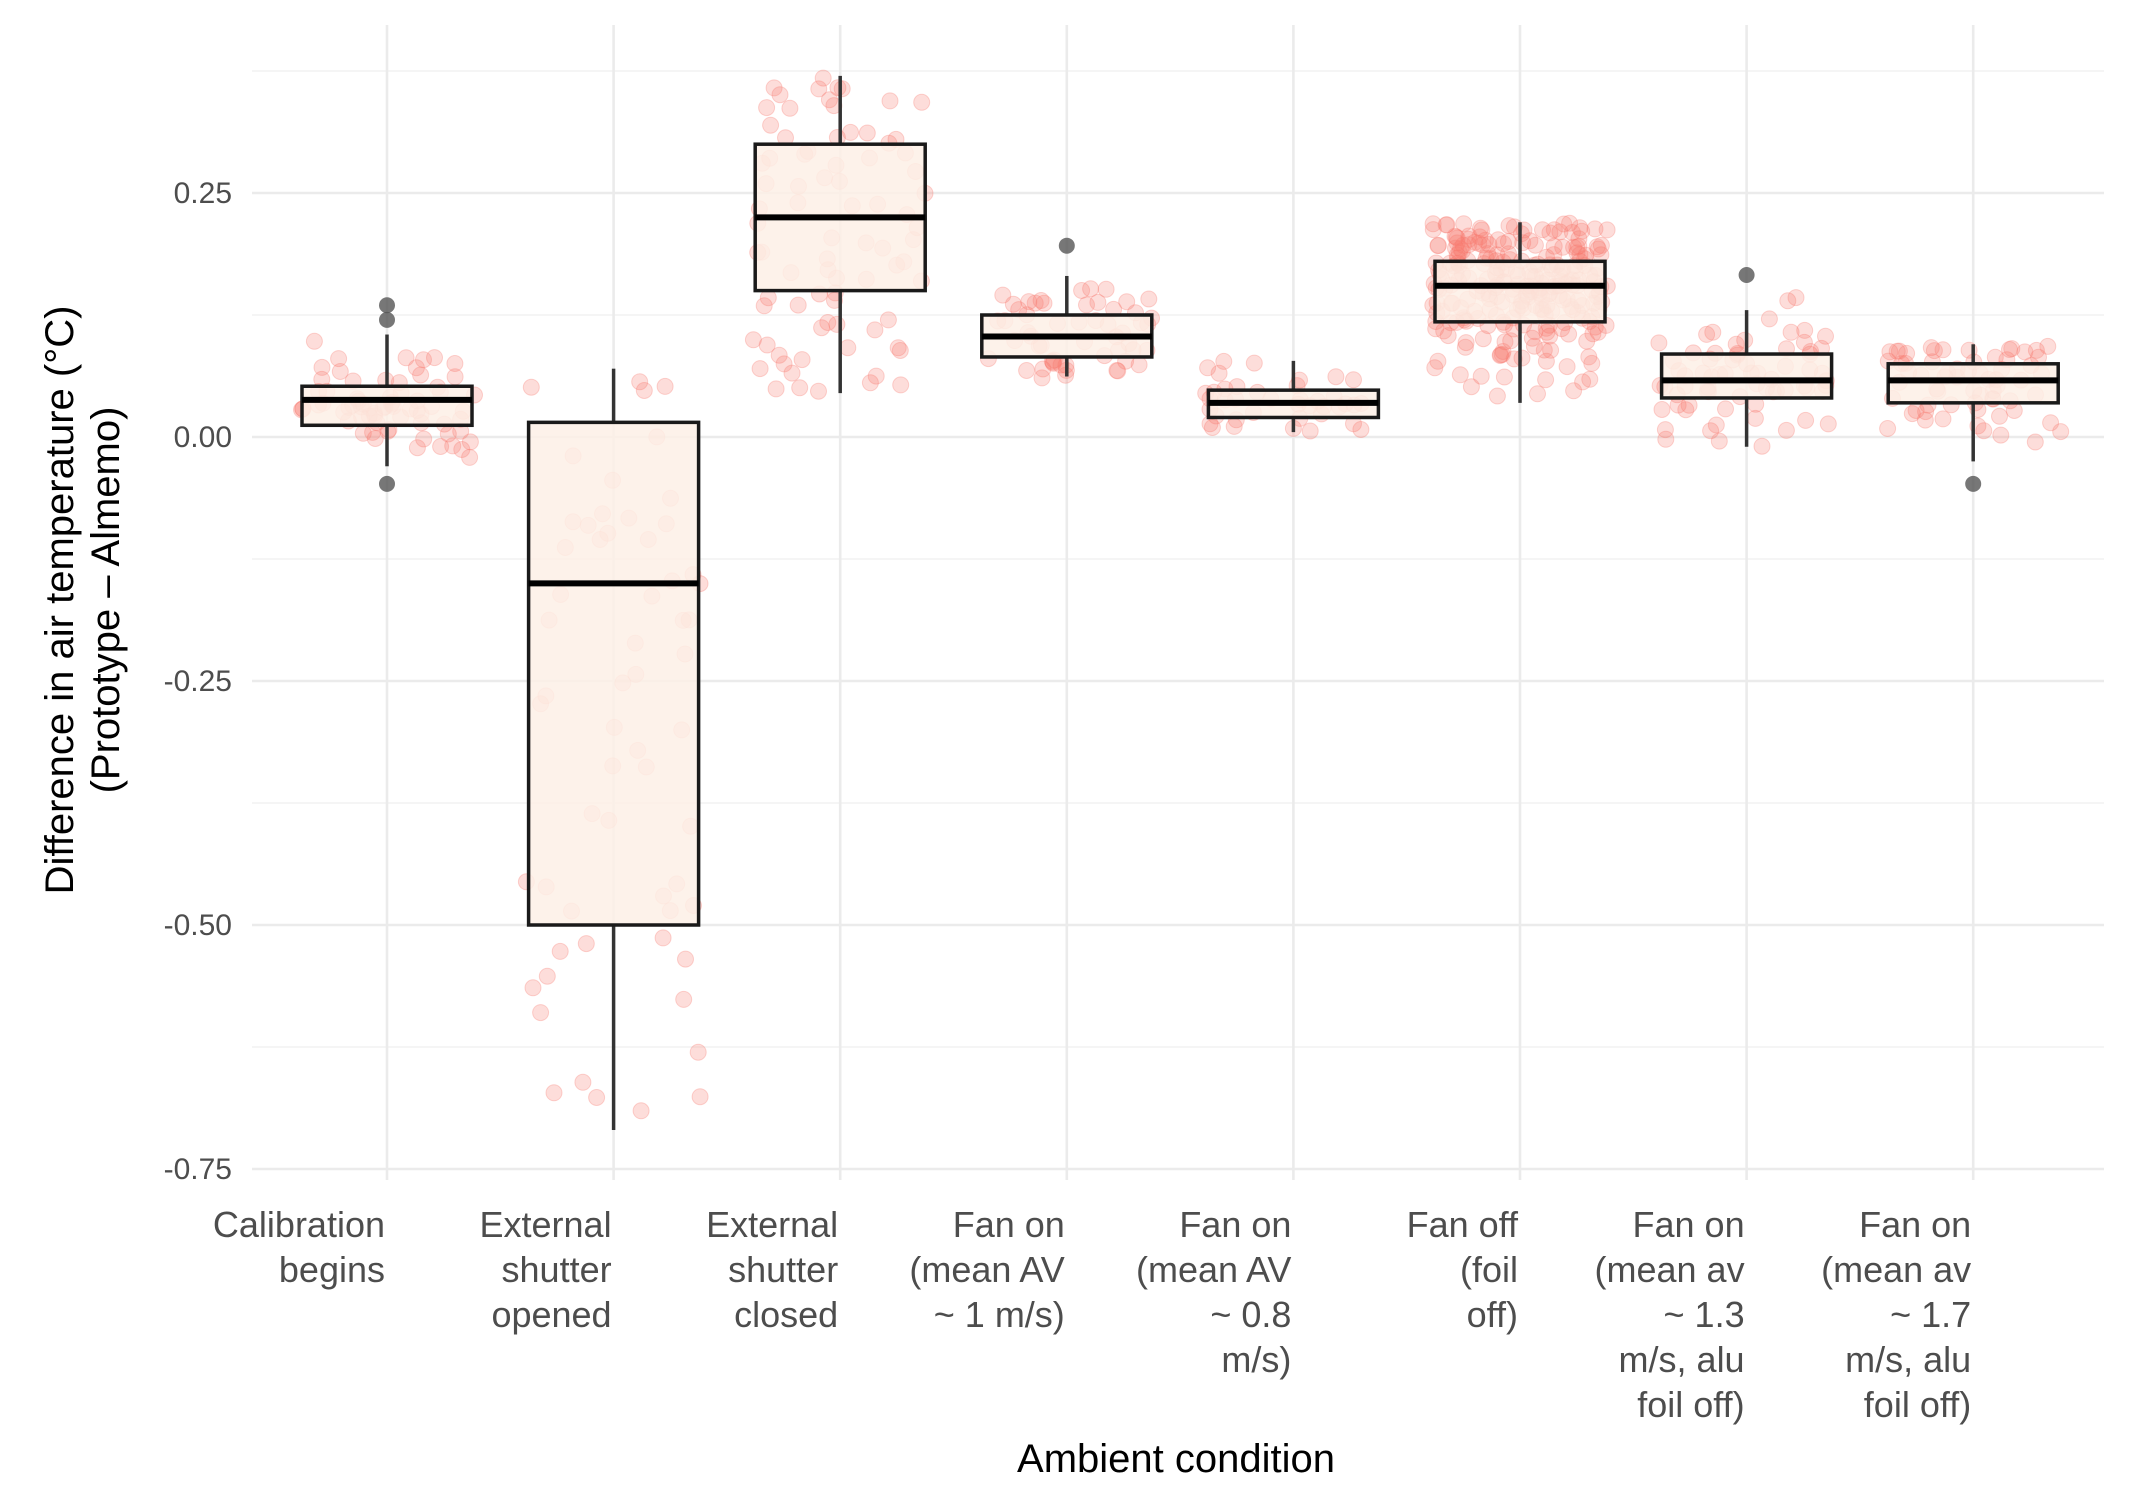 Image resolution: width=2129 pixels, height=1498 pixels. I want to click on x-axis-title: Ambient condition, so click(1176, 1459).